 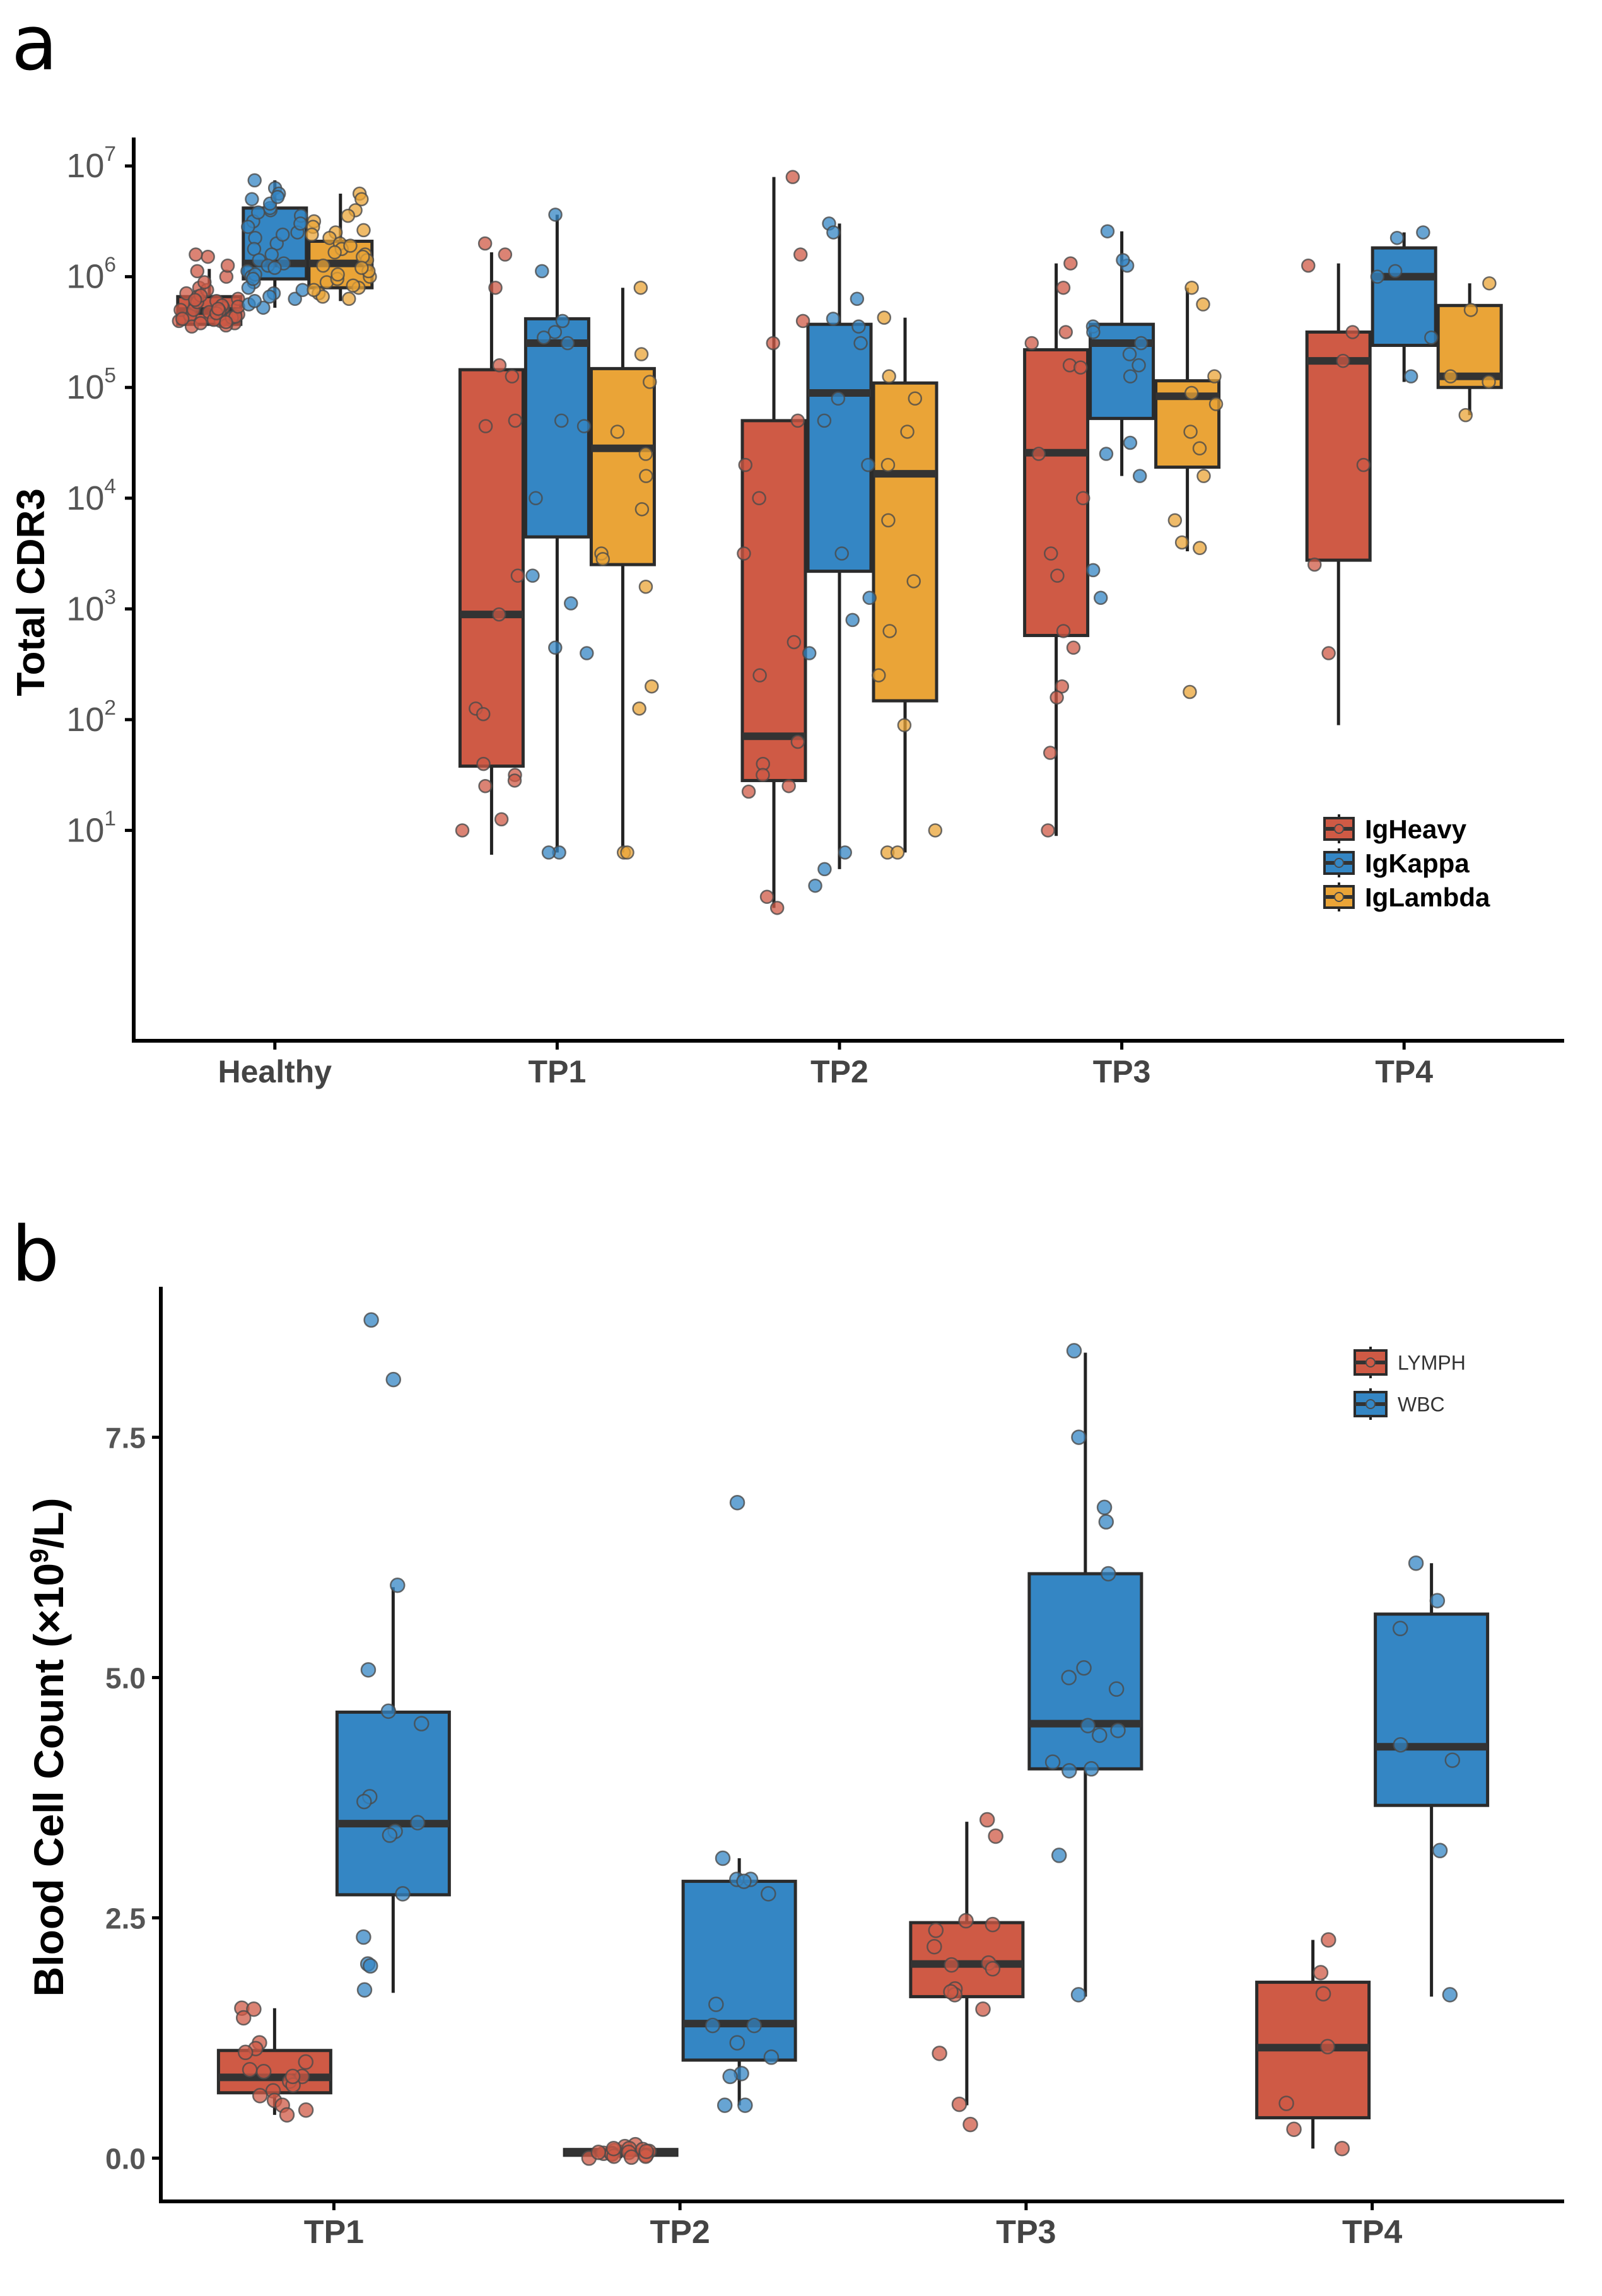 What do you see at coordinates (967, 1959) in the screenshot?
I see `box-lymph` at bounding box center [967, 1959].